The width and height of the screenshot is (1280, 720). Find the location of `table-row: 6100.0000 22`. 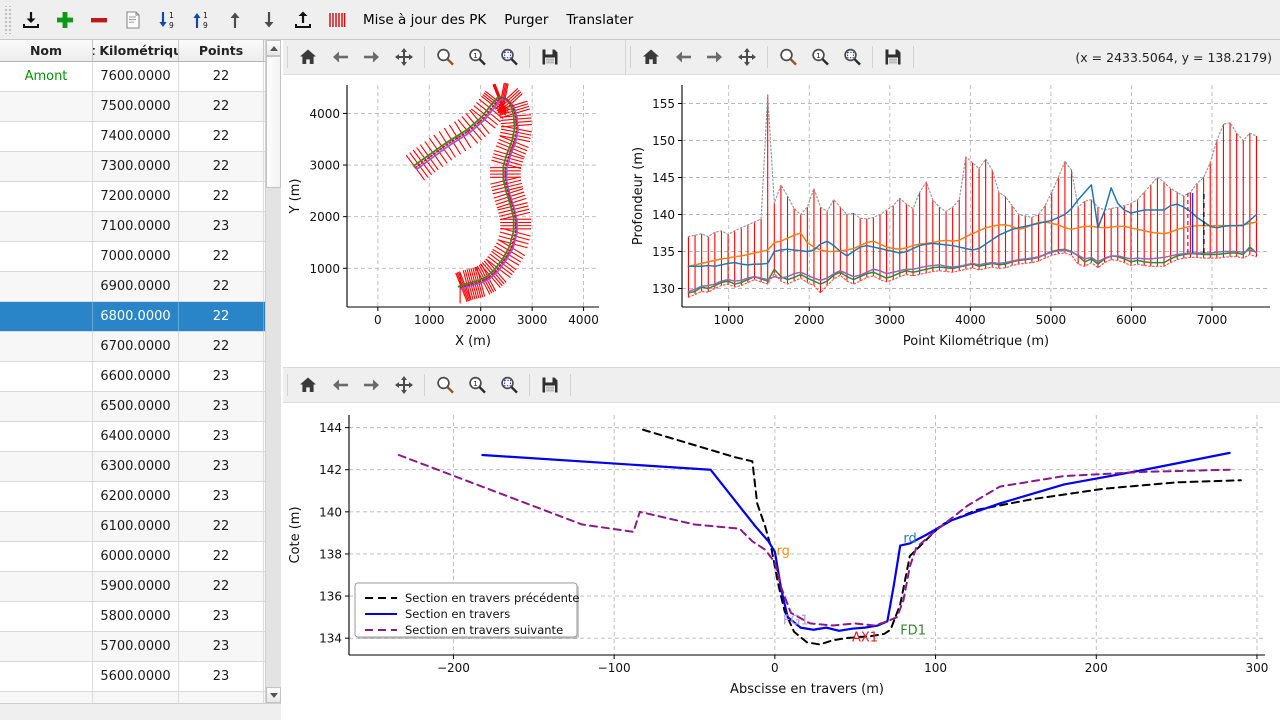

table-row: 6100.0000 22 is located at coordinates (132, 527).